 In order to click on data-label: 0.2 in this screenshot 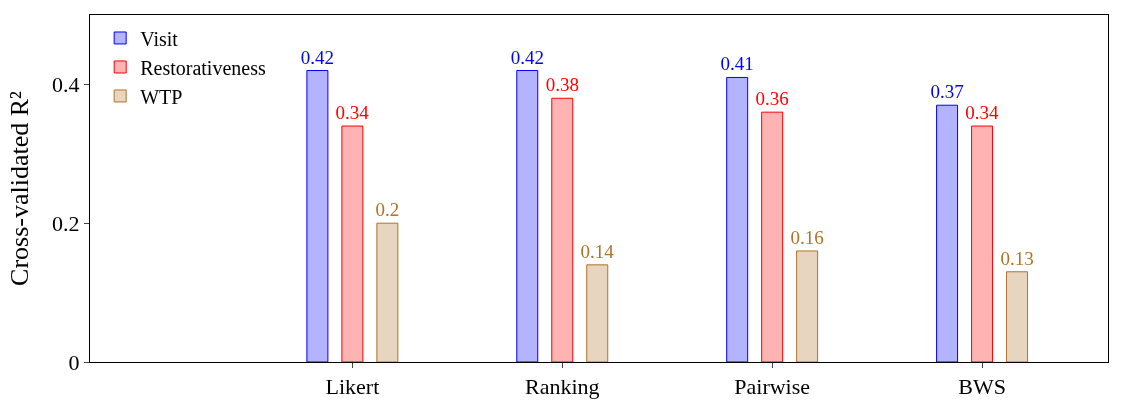, I will do `click(387, 210)`.